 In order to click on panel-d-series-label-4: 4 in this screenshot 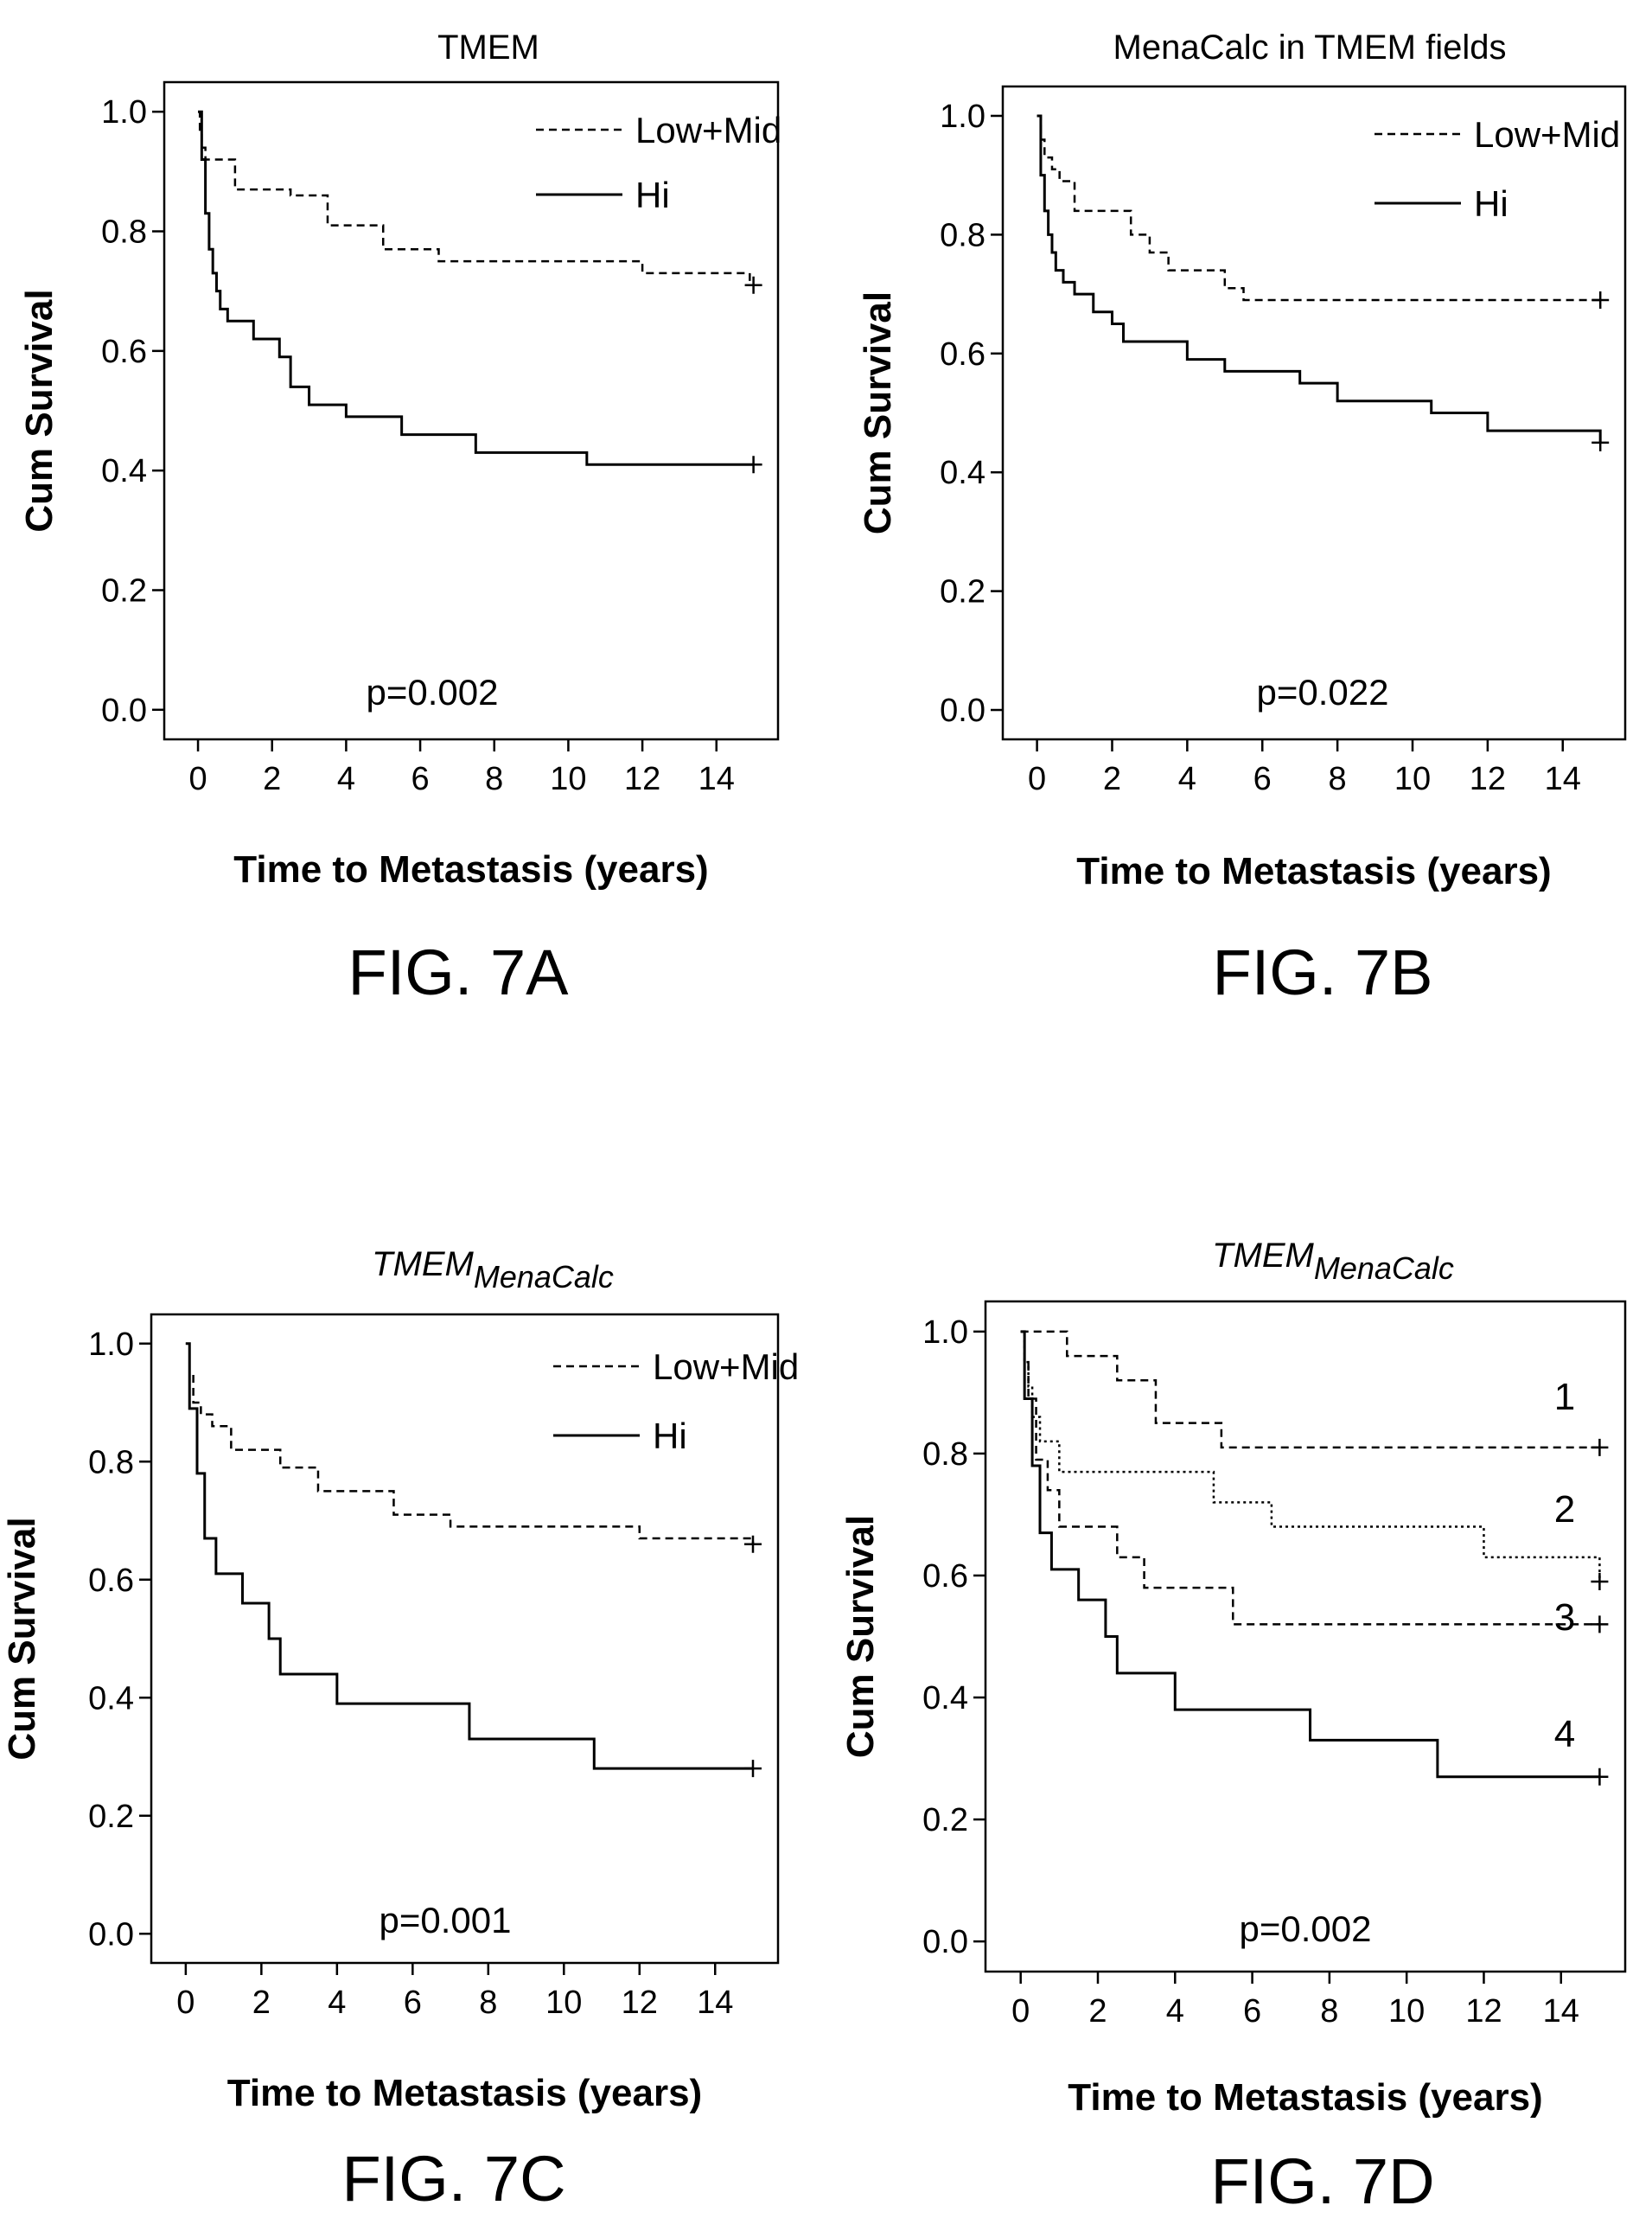, I will do `click(1565, 1734)`.